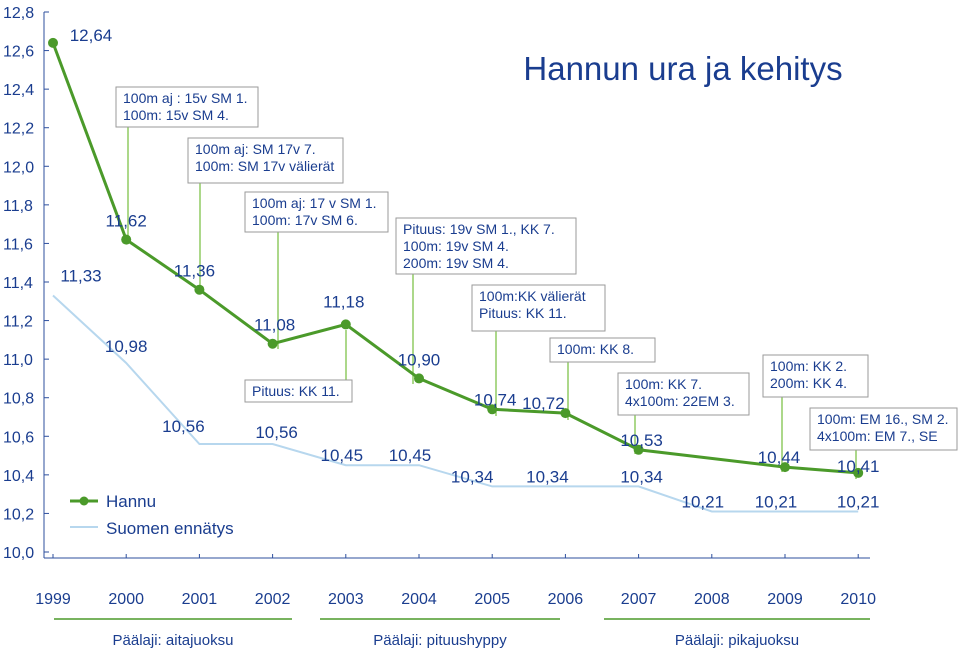 The height and width of the screenshot is (651, 959). I want to click on hannu-data-label: 10,53, so click(641, 440).